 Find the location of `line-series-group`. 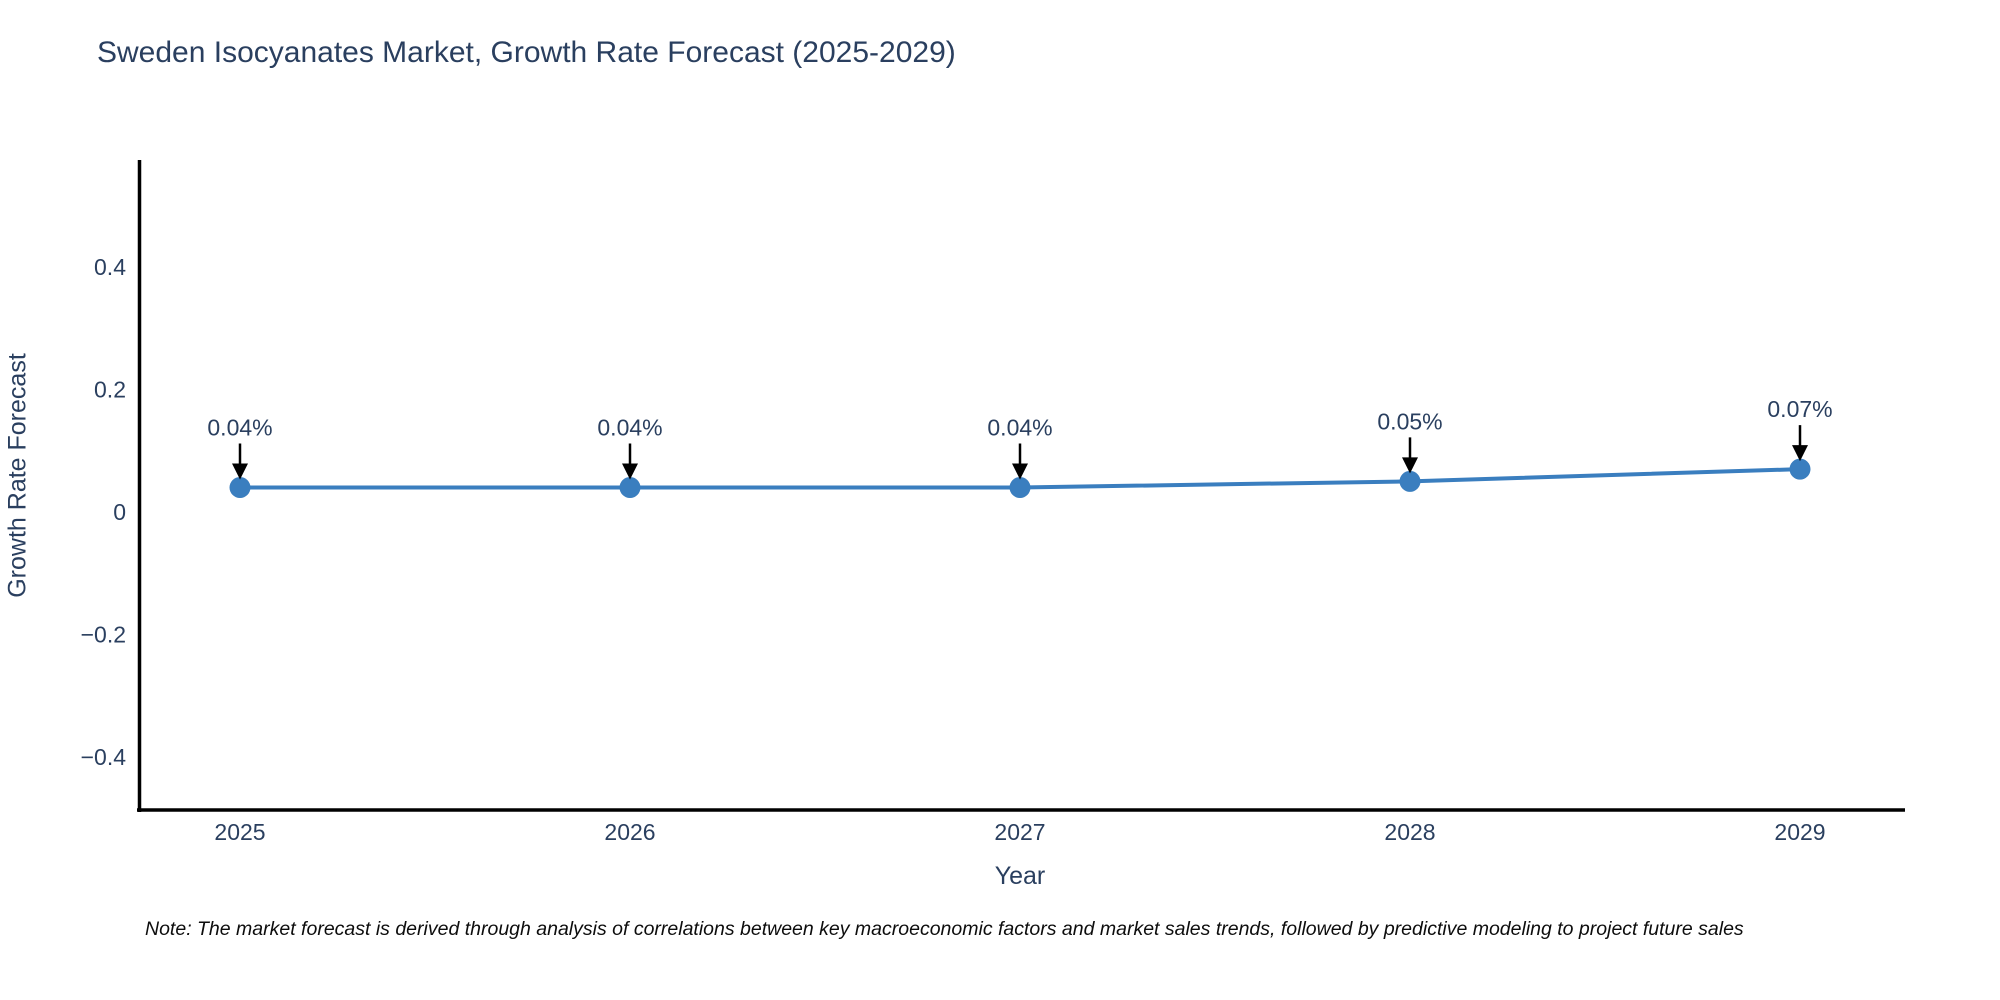

line-series-group is located at coordinates (1020, 478).